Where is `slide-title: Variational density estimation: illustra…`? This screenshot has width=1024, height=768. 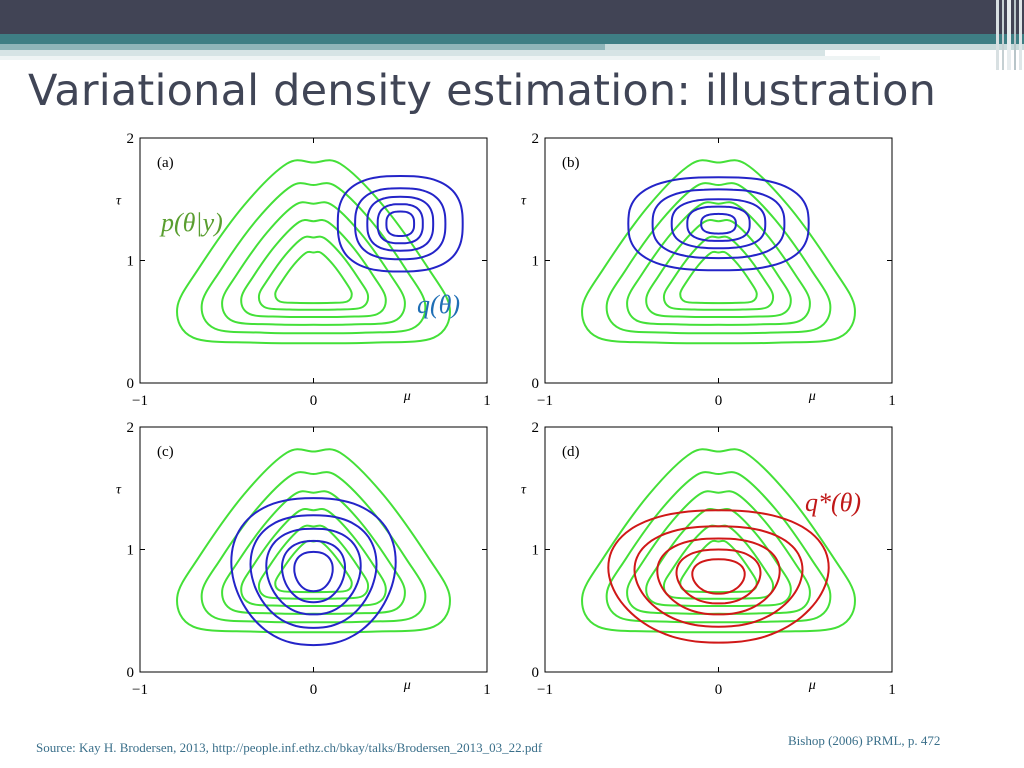
slide-title: Variational density estimation: illustra… is located at coordinates (482, 91).